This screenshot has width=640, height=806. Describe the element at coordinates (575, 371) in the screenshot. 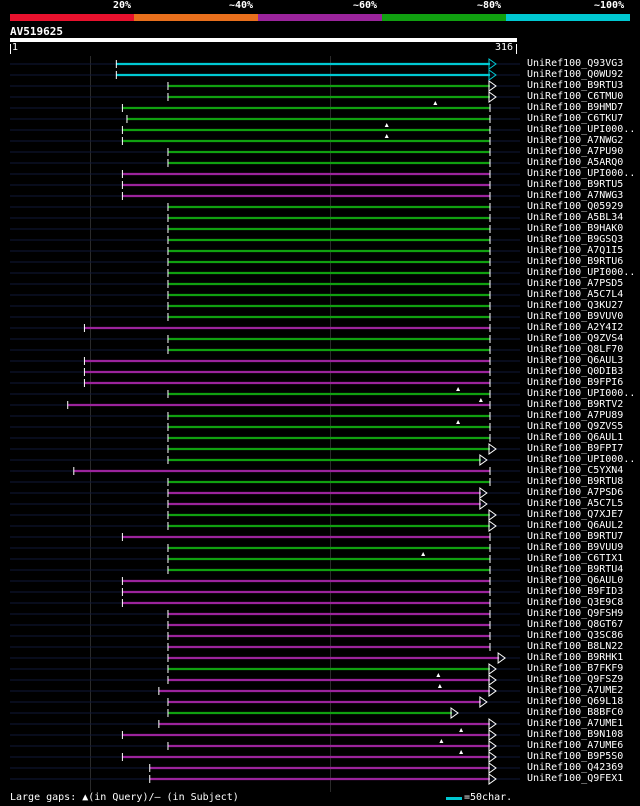

I see `hit-label: UniRef100_Q0DIB3` at that location.